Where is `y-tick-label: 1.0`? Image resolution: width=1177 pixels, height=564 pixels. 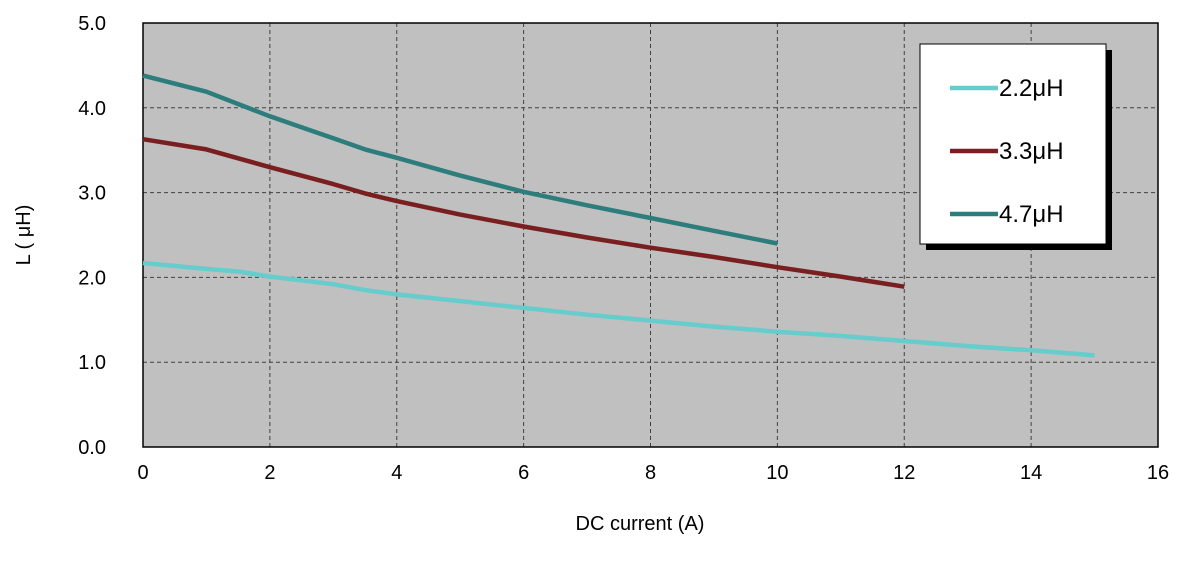
y-tick-label: 1.0 is located at coordinates (92, 363).